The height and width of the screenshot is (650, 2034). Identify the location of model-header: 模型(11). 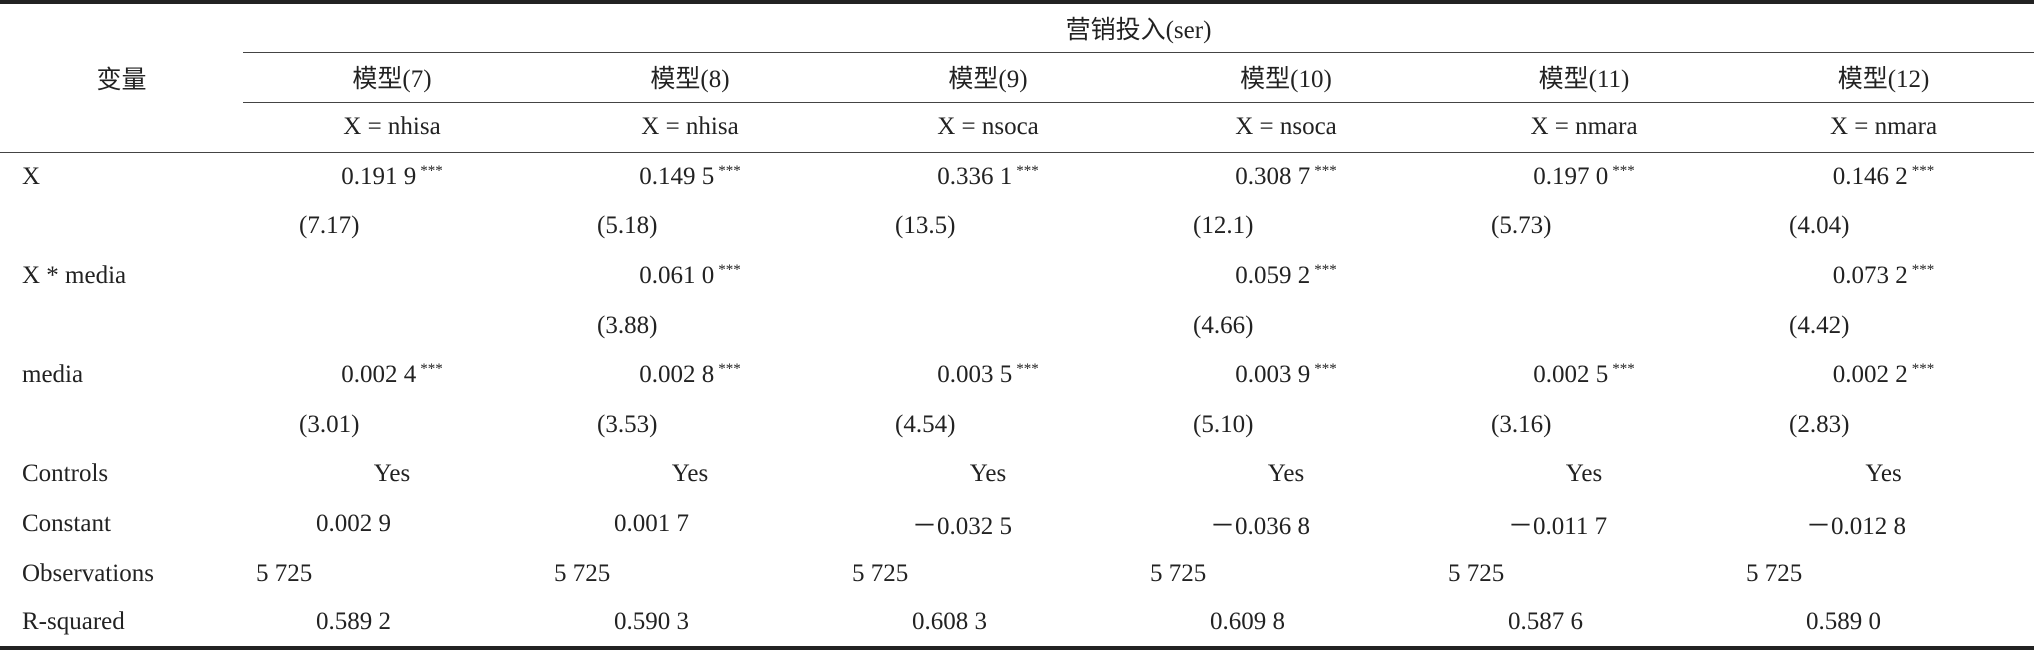
(1584, 77).